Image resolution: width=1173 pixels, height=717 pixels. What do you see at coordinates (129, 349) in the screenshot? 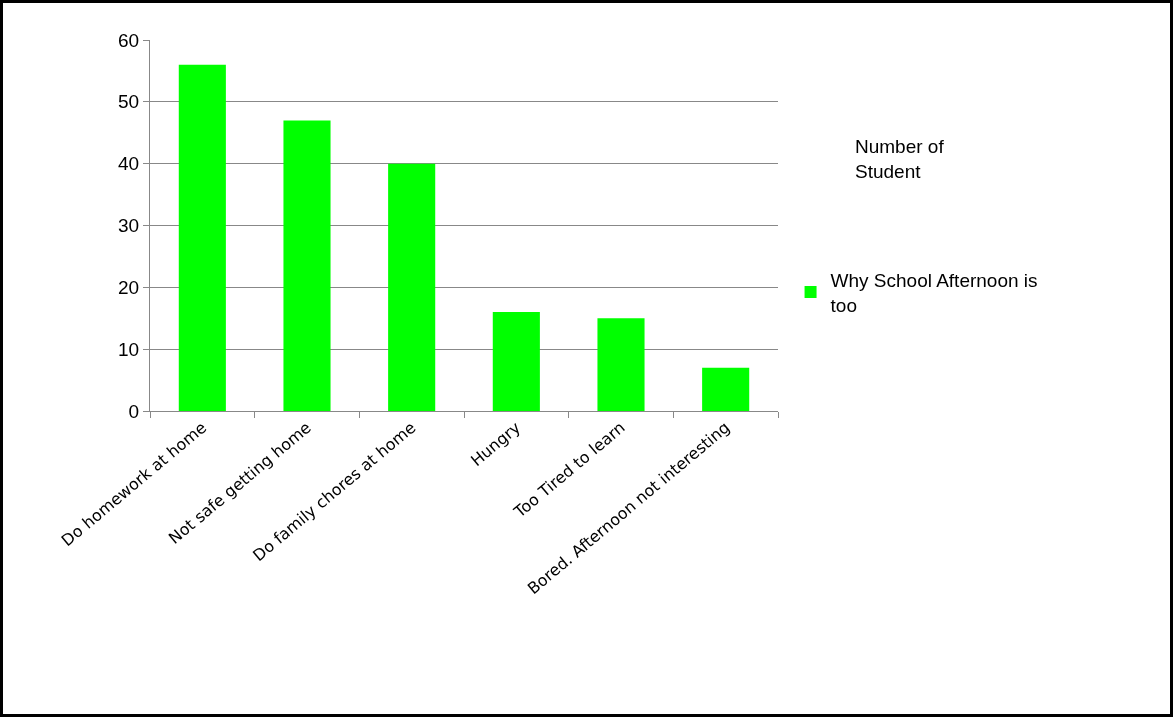
I see `y-tick-label: 10` at bounding box center [129, 349].